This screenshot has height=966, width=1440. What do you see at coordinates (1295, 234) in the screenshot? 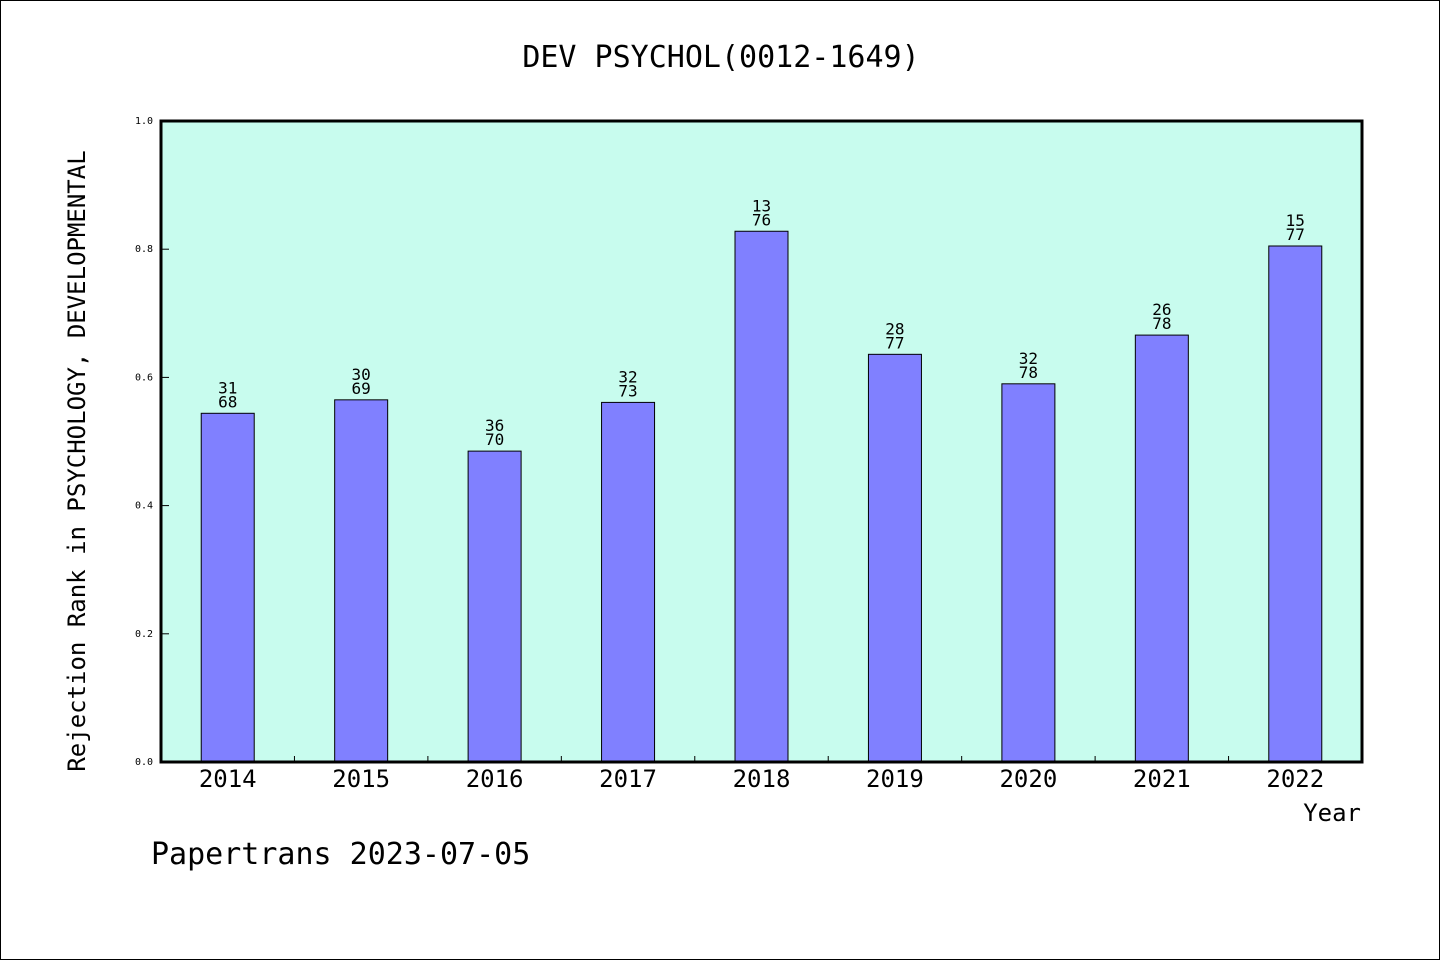
I see `bar-label-bottom-2022: 77` at bounding box center [1295, 234].